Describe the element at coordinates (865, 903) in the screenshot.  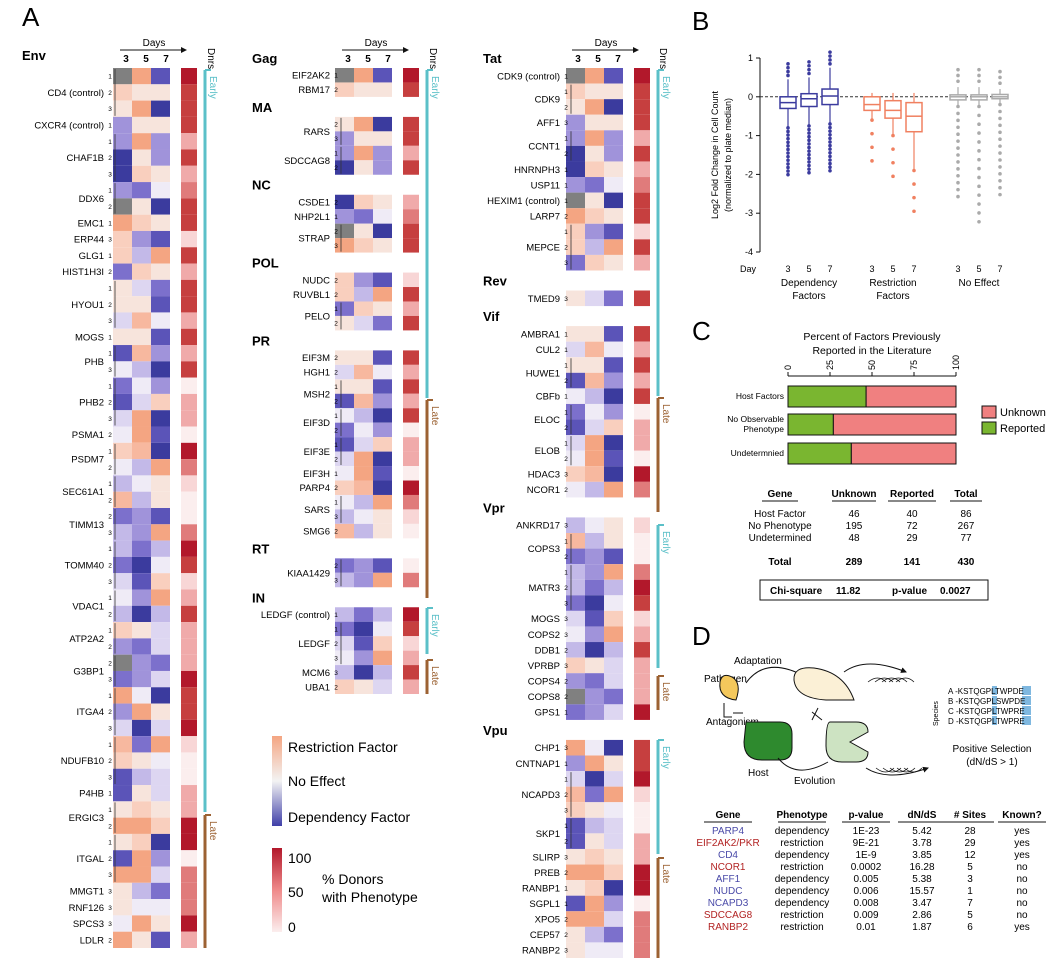
I see `table-cell: 0.008` at that location.